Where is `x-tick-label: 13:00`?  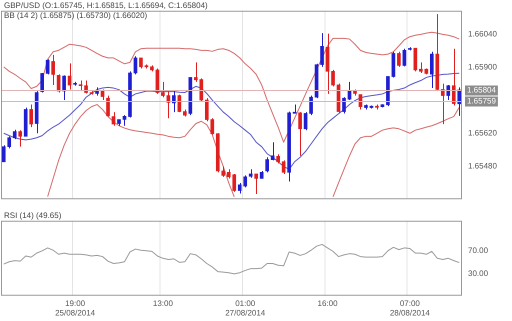
x-tick-label: 13:00 is located at coordinates (163, 303).